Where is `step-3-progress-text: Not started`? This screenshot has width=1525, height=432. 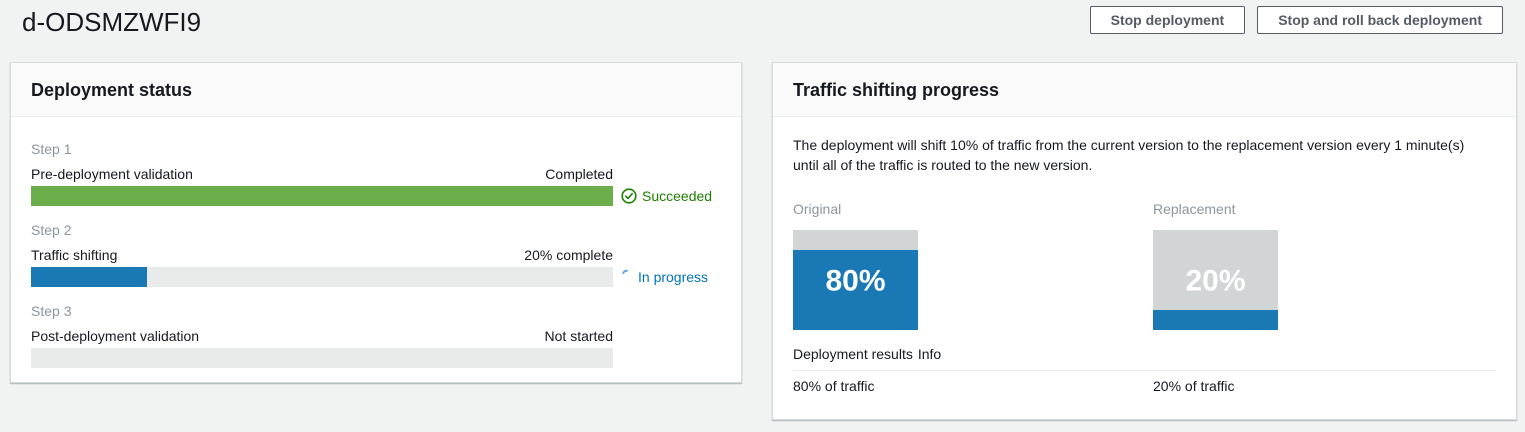
step-3-progress-text: Not started is located at coordinates (578, 336).